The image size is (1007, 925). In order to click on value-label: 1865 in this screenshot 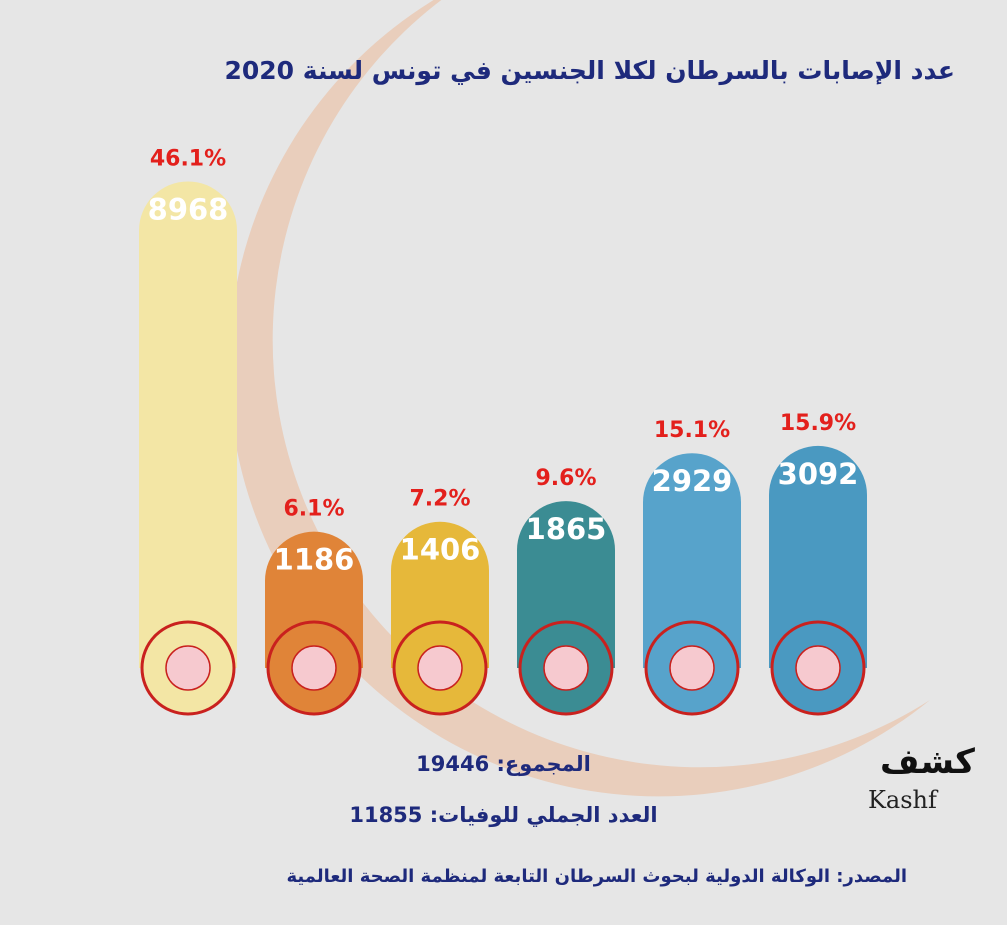, I will do `click(566, 529)`.